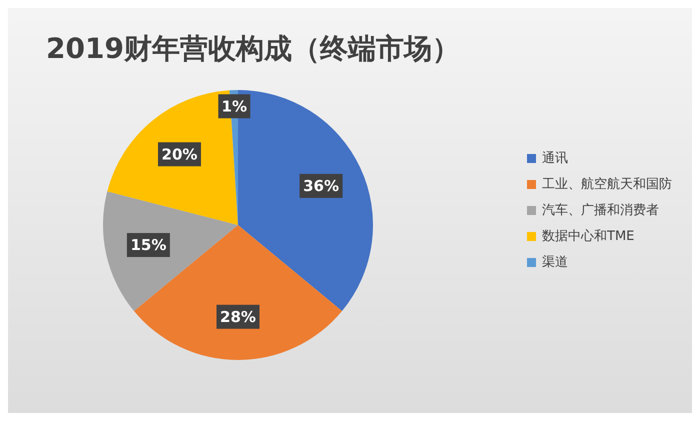 Image resolution: width=700 pixels, height=421 pixels. What do you see at coordinates (238, 292) in the screenshot?
I see `pie-slice` at bounding box center [238, 292].